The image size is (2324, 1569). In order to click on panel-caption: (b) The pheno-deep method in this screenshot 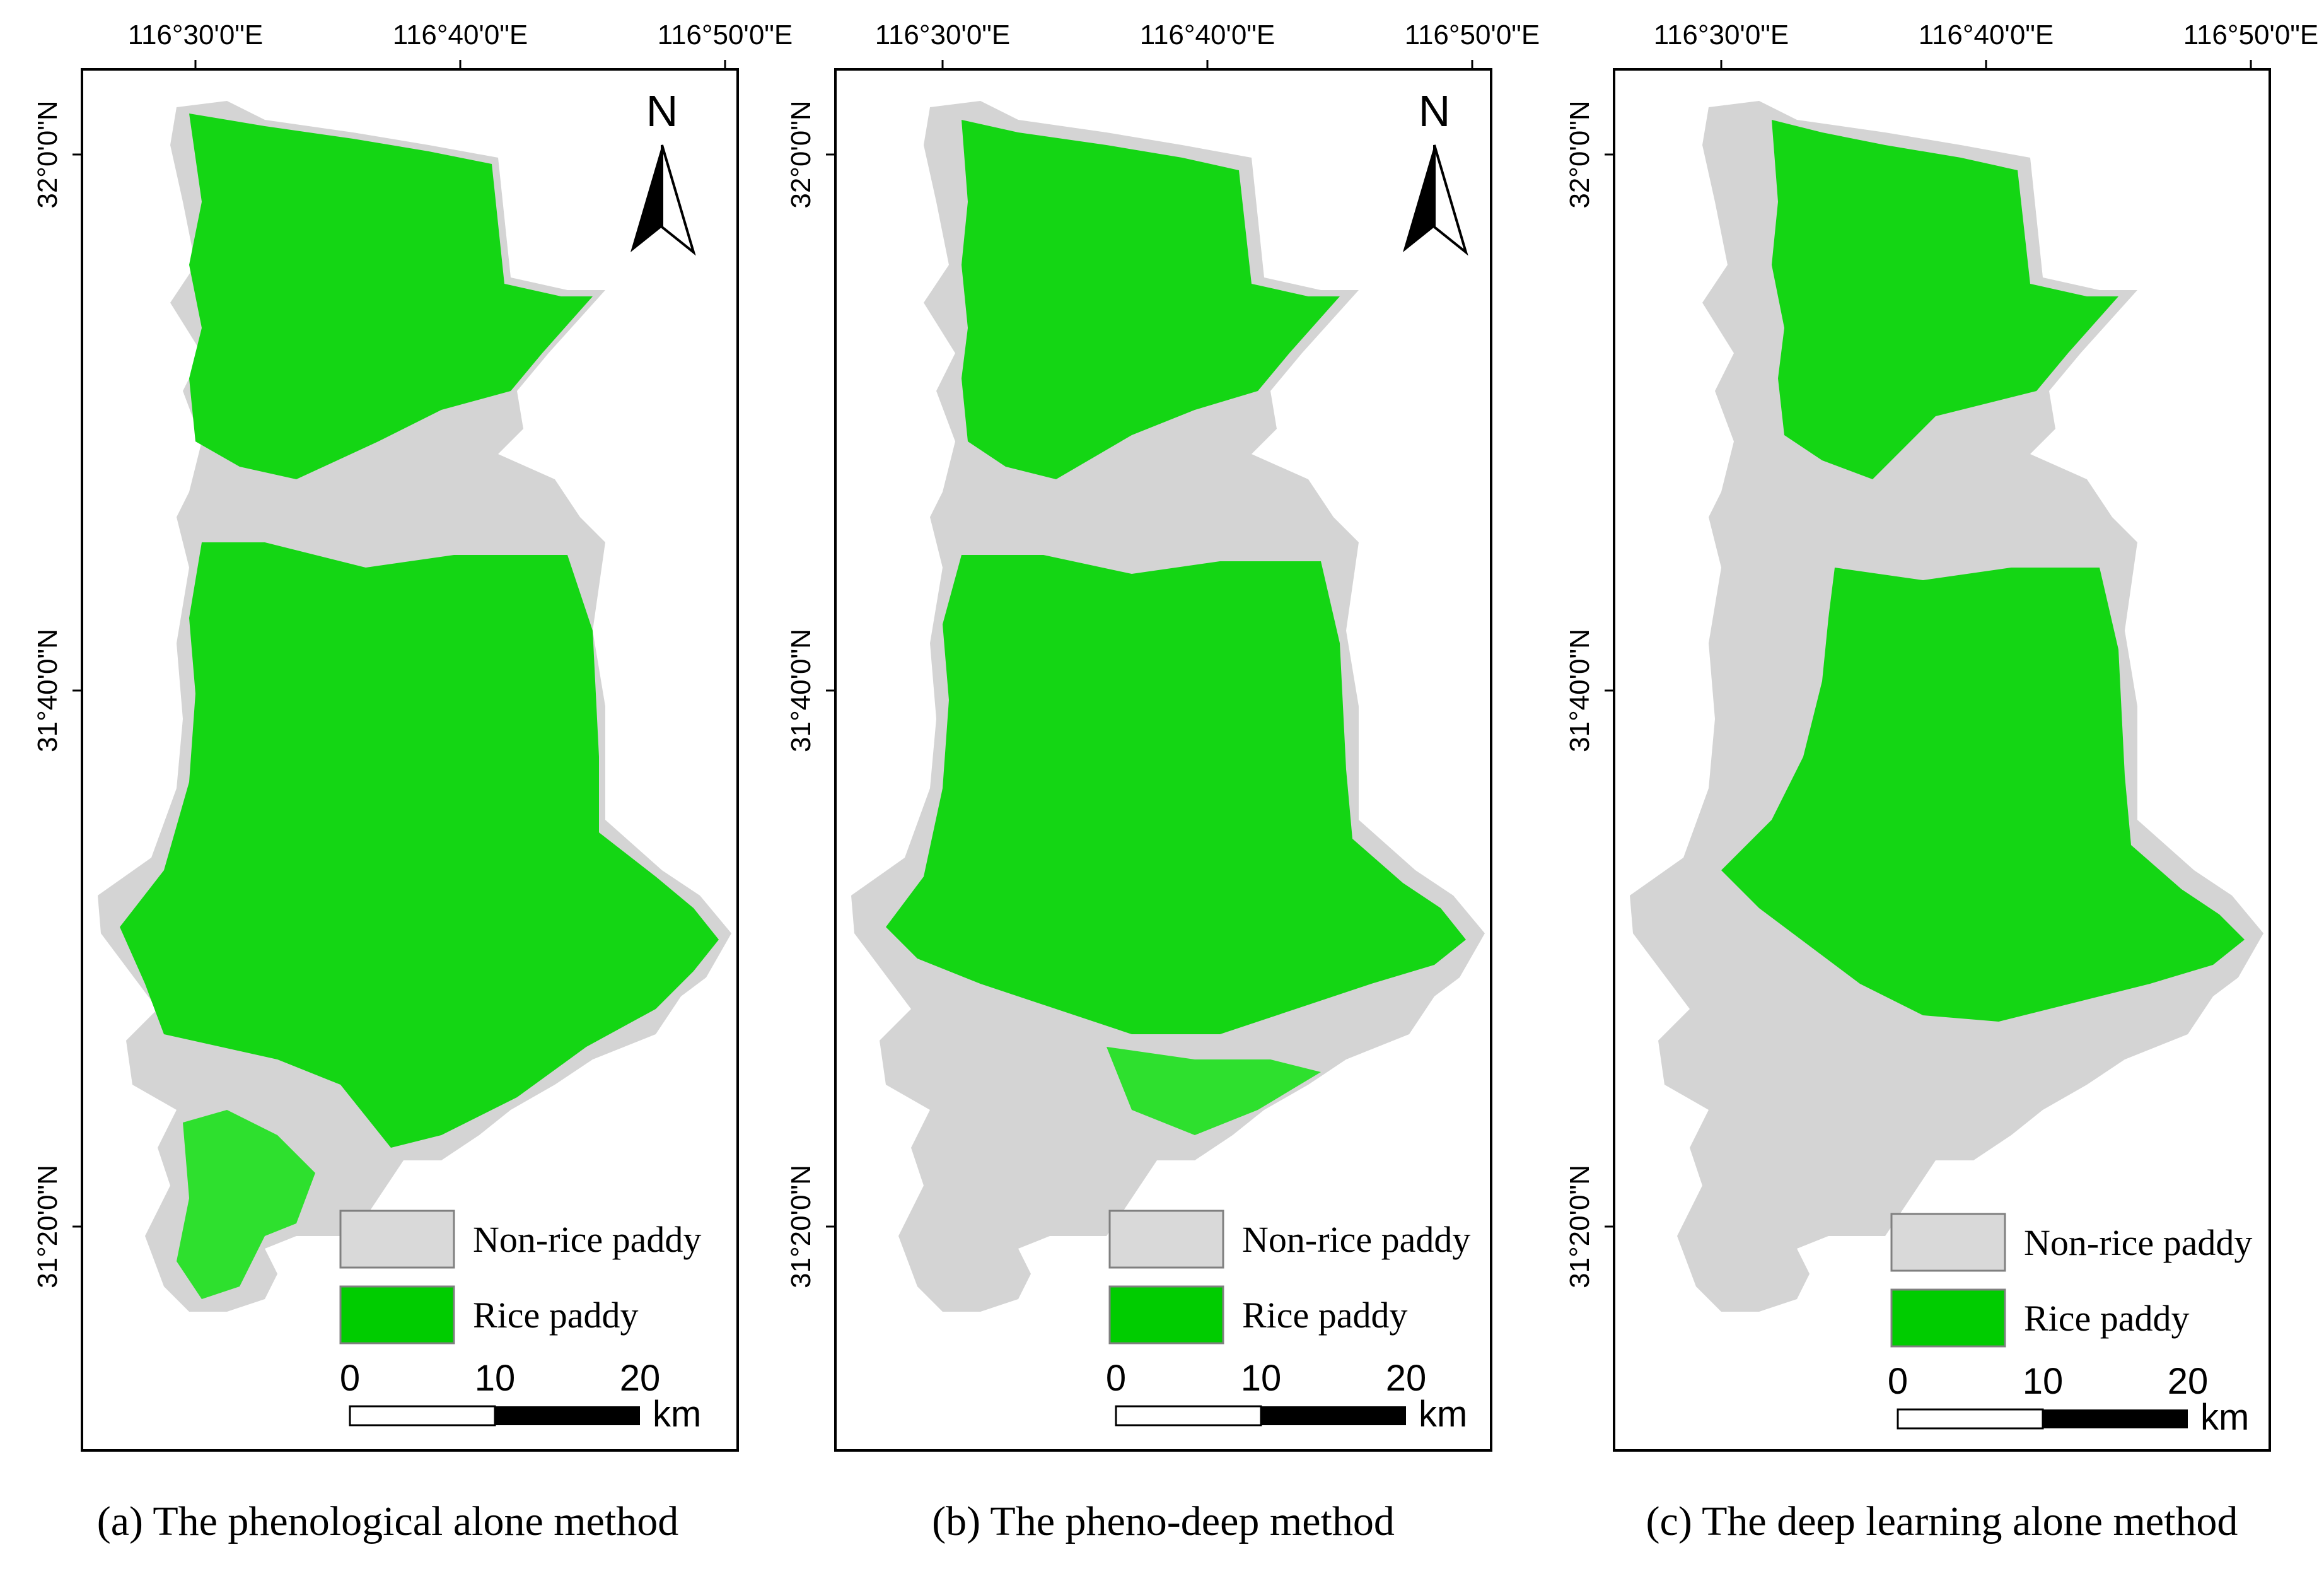, I will do `click(1163, 1521)`.